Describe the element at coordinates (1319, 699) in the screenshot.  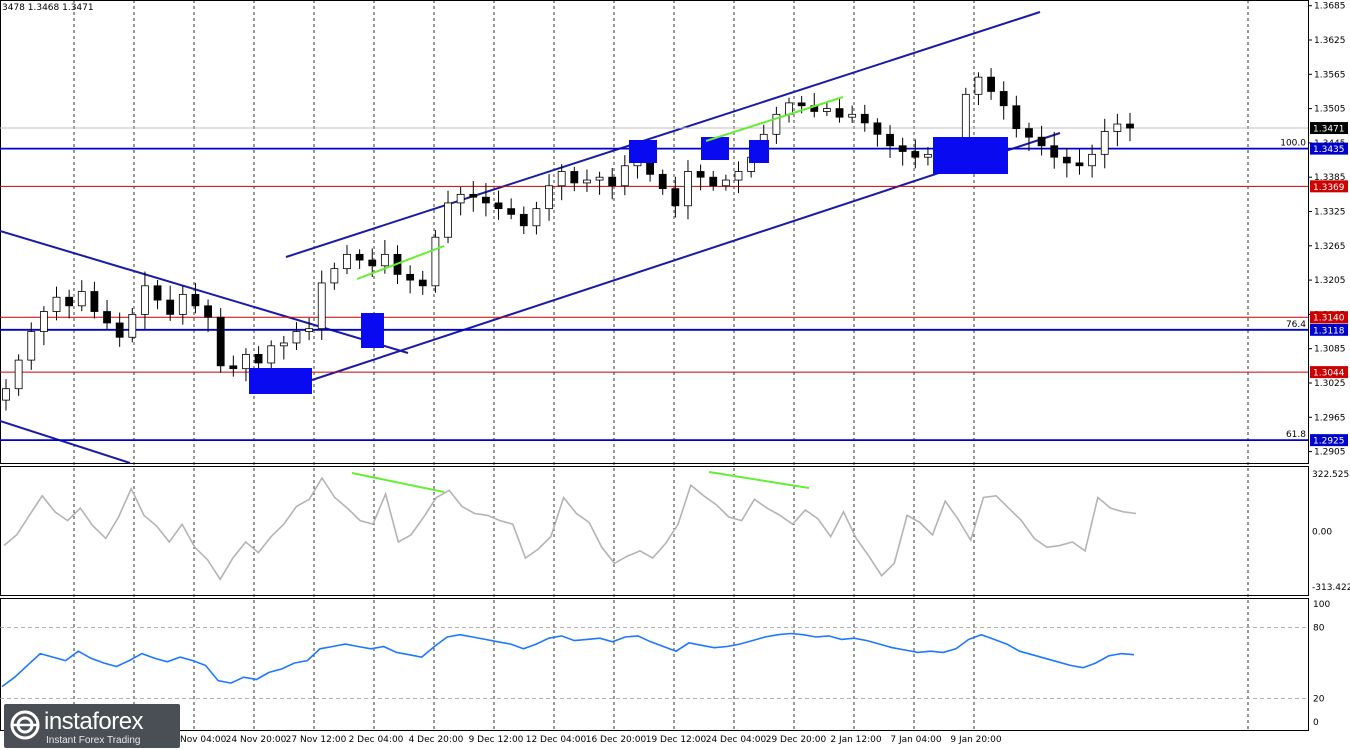
I see `rsi-y-tick-label: 20` at that location.